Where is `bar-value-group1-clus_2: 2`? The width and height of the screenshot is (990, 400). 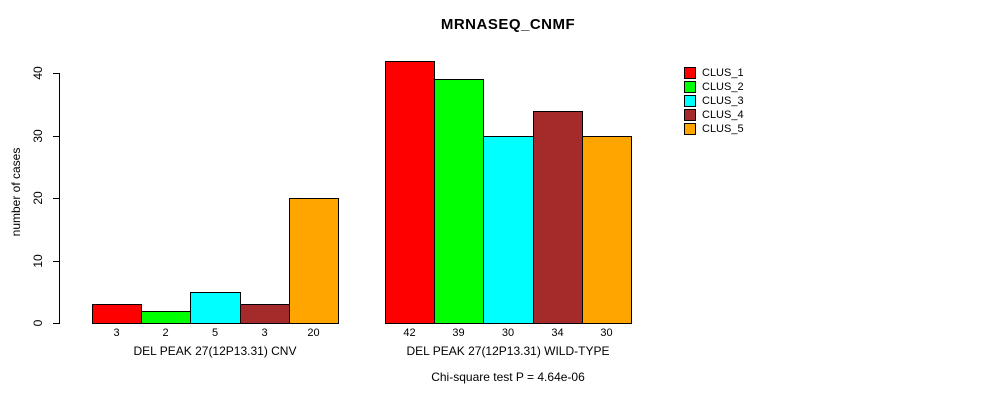 bar-value-group1-clus_2: 2 is located at coordinates (165, 333).